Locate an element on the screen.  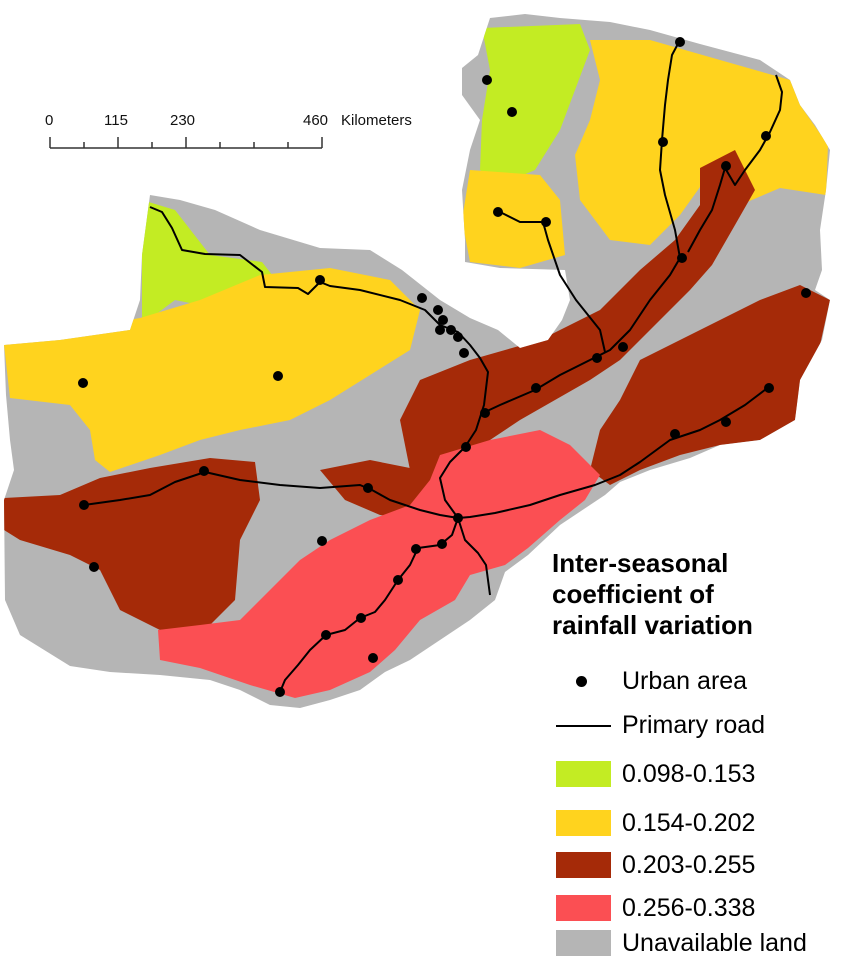
legend-item-unavailable-land: Unavailable land is located at coordinates (679, 943).